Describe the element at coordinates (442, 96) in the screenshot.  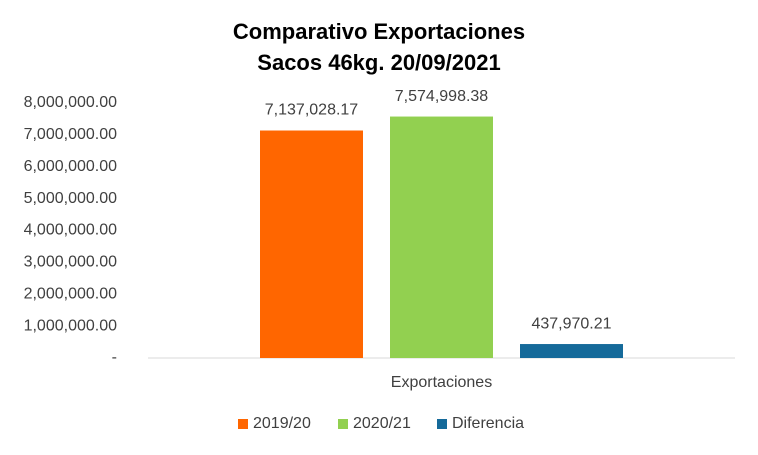
I see `value-label: 7,574,998.38` at that location.